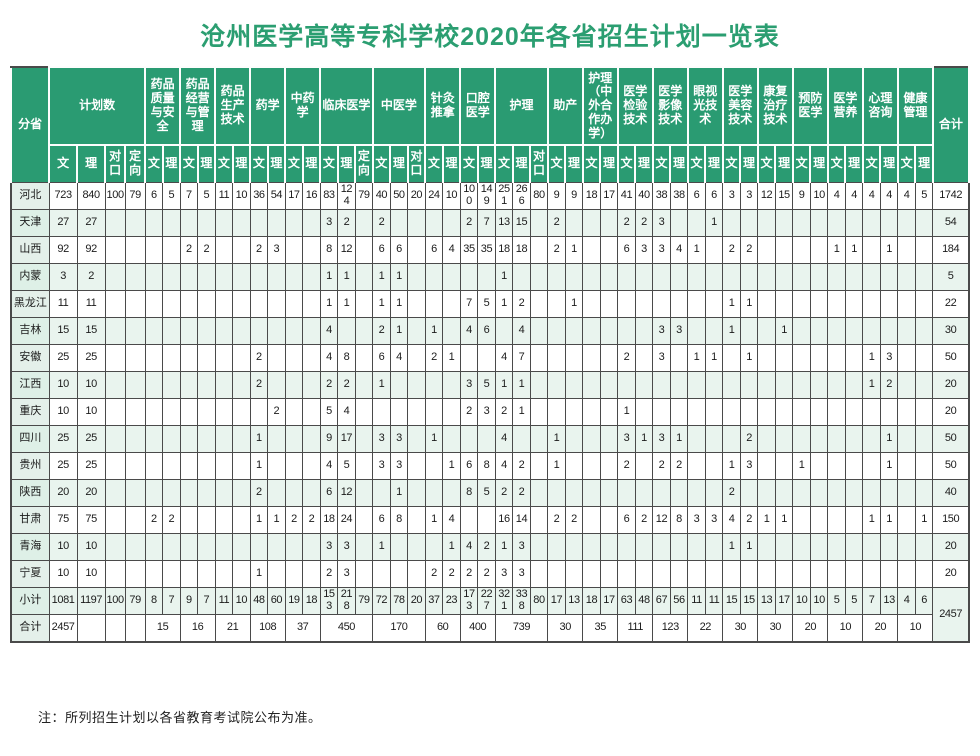 The height and width of the screenshot is (756, 980). What do you see at coordinates (63, 250) in the screenshot?
I see `data-cell: 92` at bounding box center [63, 250].